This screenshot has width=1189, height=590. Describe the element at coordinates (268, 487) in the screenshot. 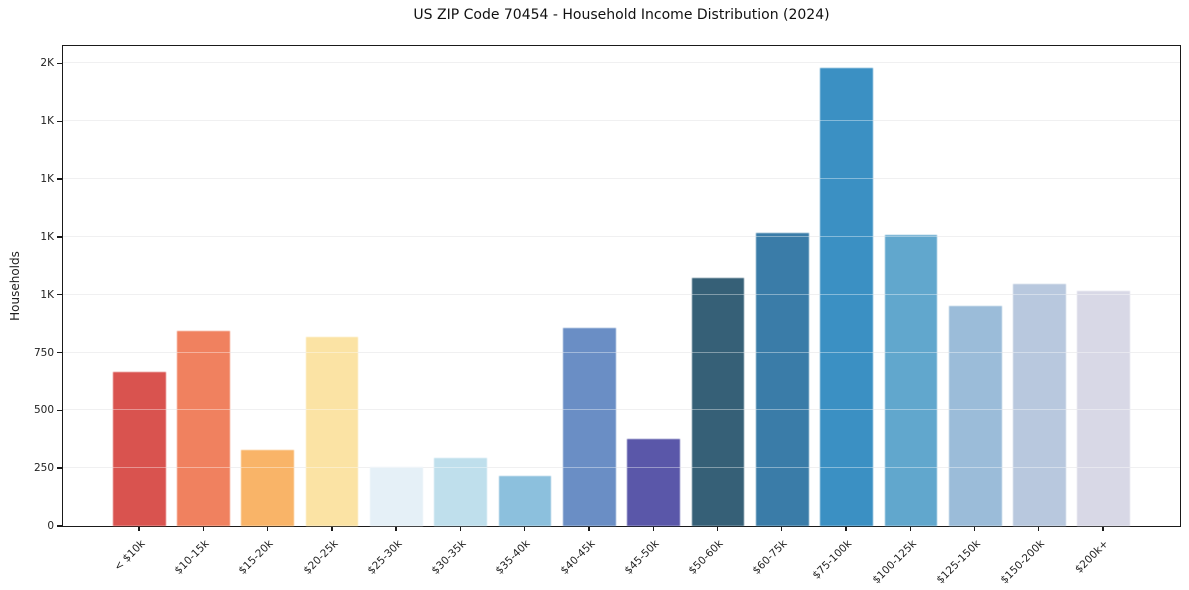

I see `bar-$15-20k` at that location.